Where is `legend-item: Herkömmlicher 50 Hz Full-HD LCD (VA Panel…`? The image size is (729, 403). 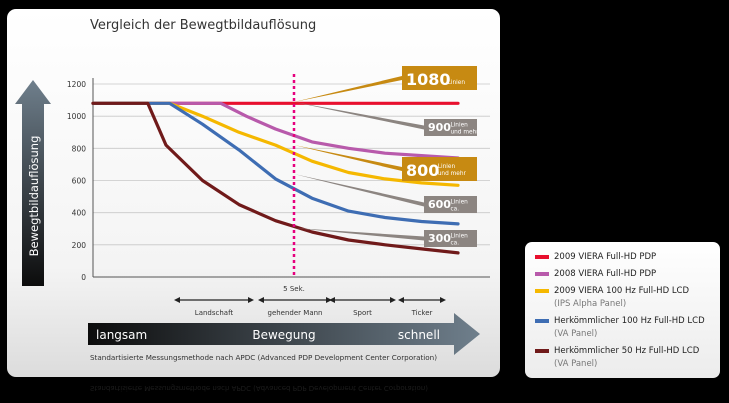 legend-item: Herkömmlicher 50 Hz Full-HD LCD (VA Panel… is located at coordinates (617, 357).